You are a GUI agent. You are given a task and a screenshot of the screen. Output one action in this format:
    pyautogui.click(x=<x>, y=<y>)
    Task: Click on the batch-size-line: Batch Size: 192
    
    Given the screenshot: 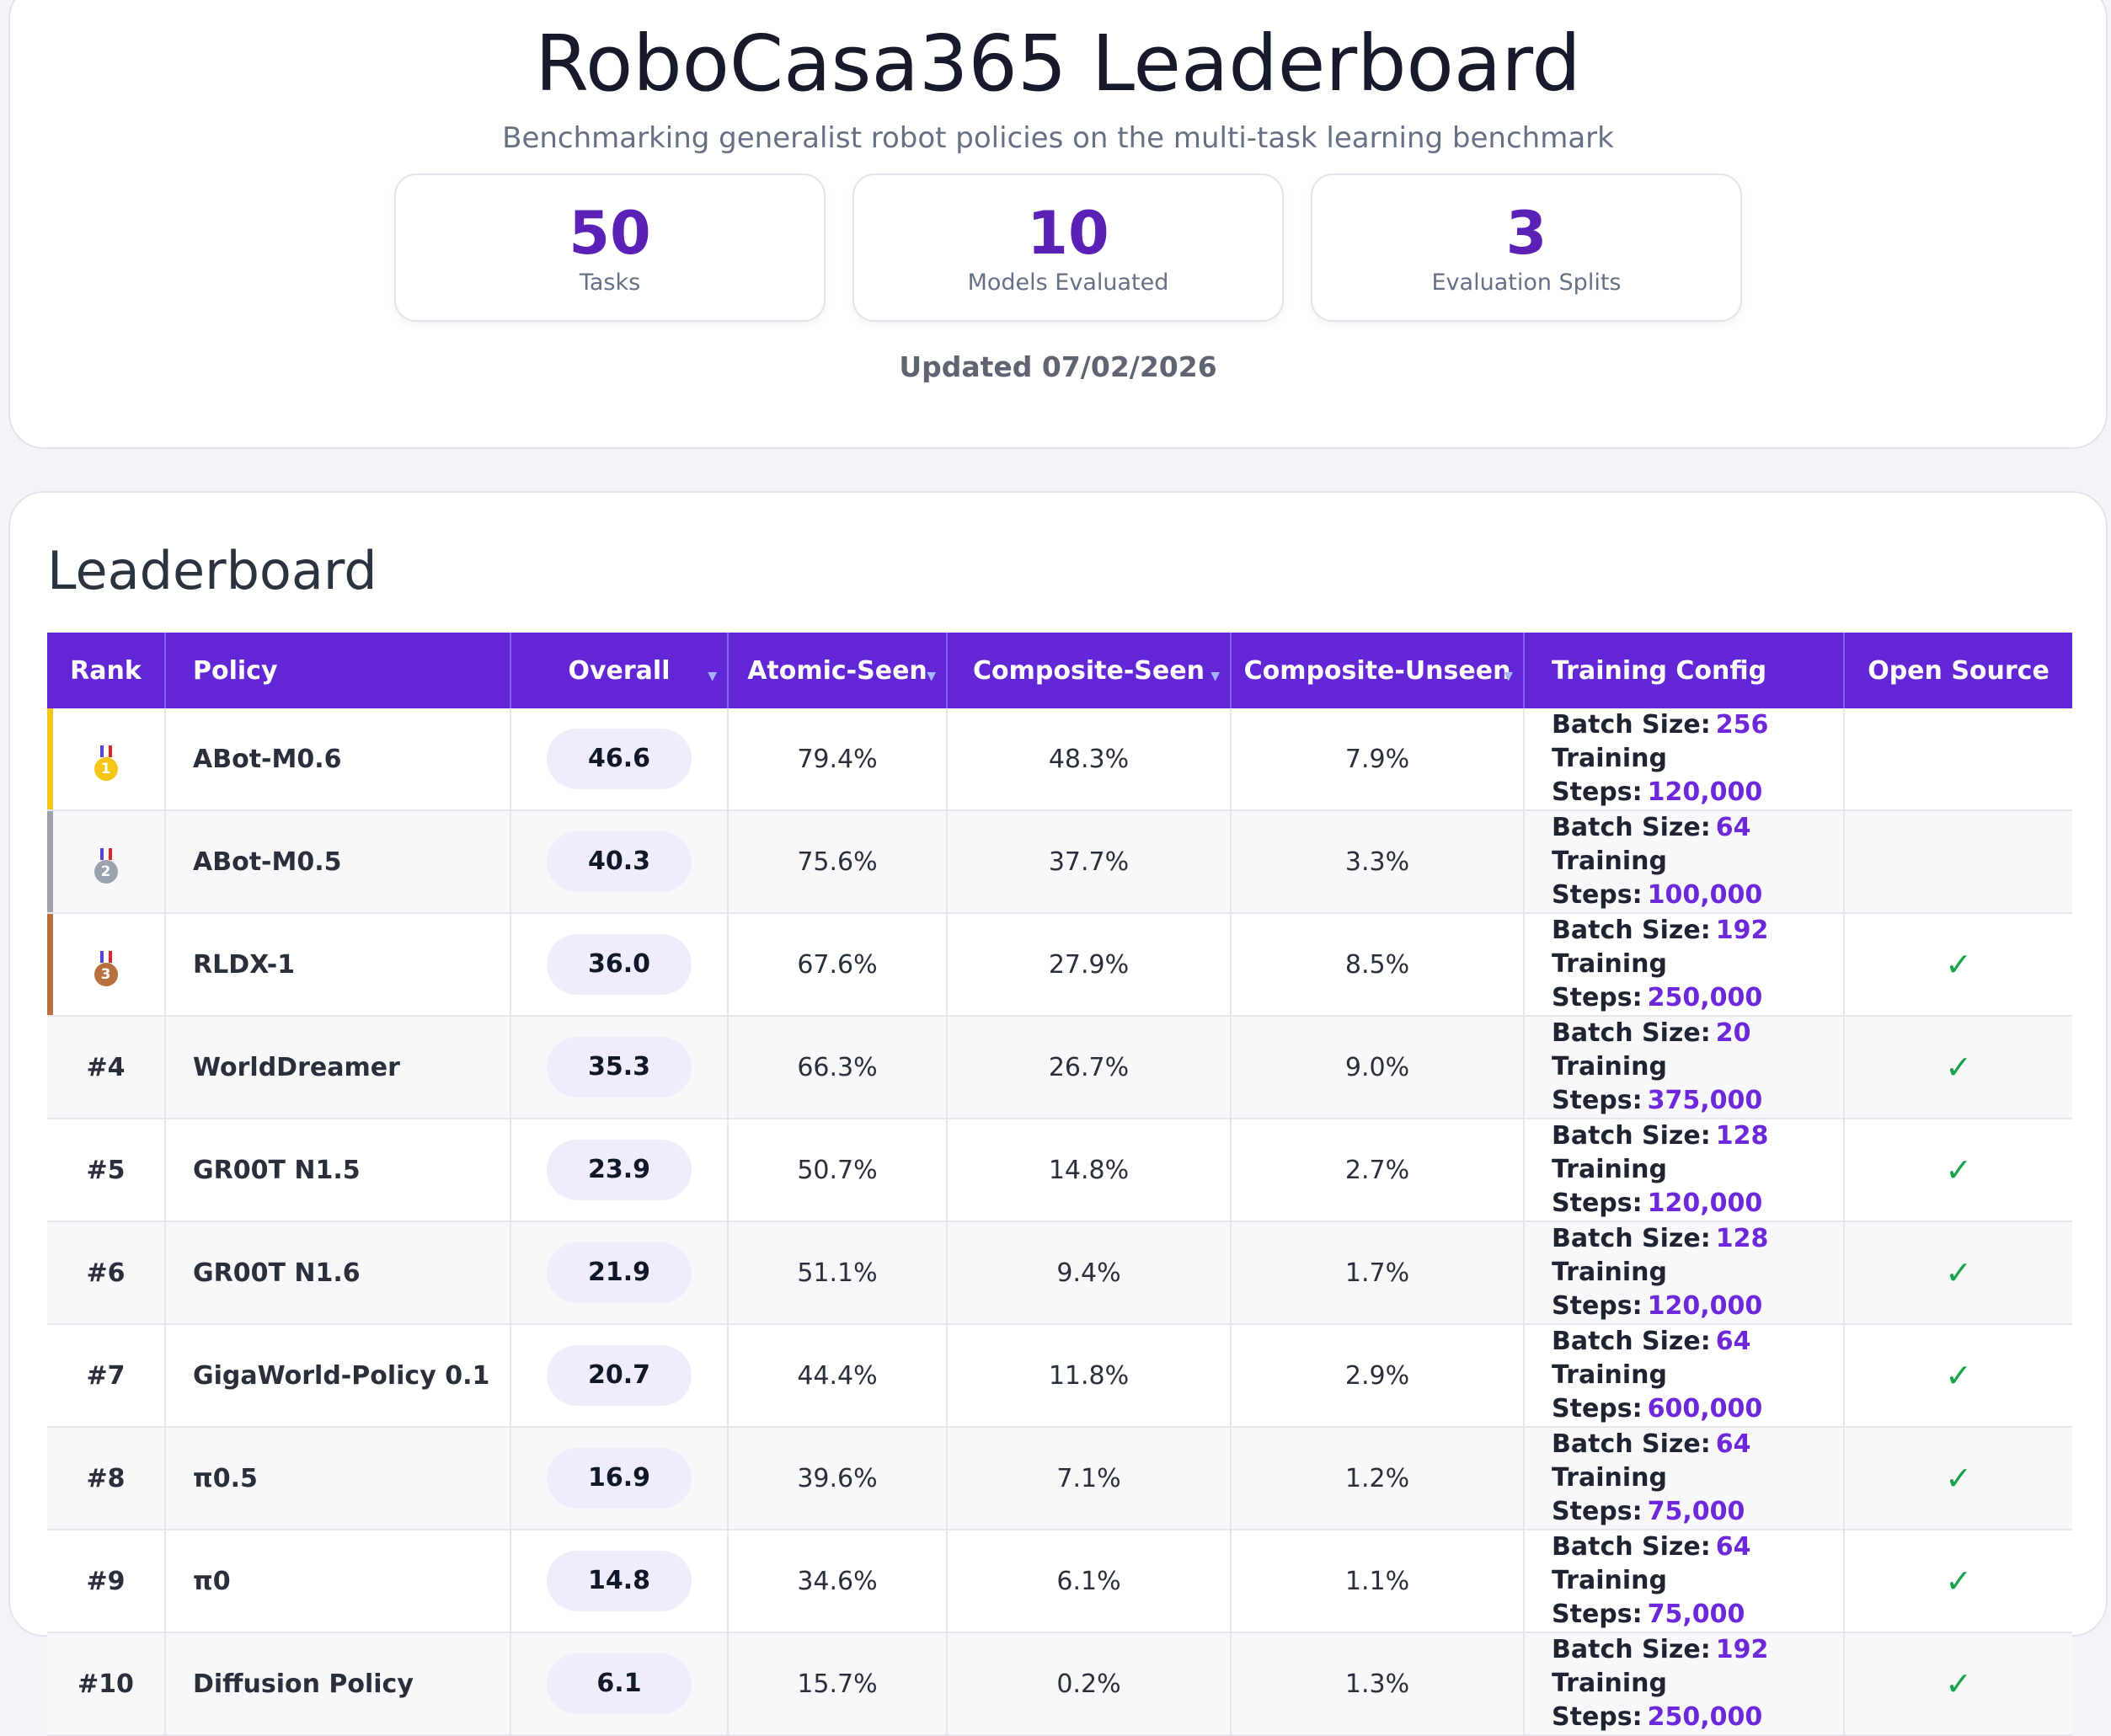 What is the action you would take?
    pyautogui.click(x=1697, y=931)
    